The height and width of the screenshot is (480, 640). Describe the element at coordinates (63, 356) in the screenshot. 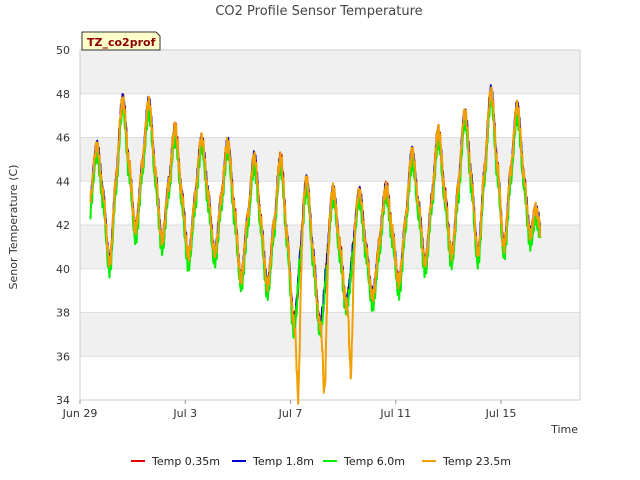

I see `y-tick-label: 36` at that location.